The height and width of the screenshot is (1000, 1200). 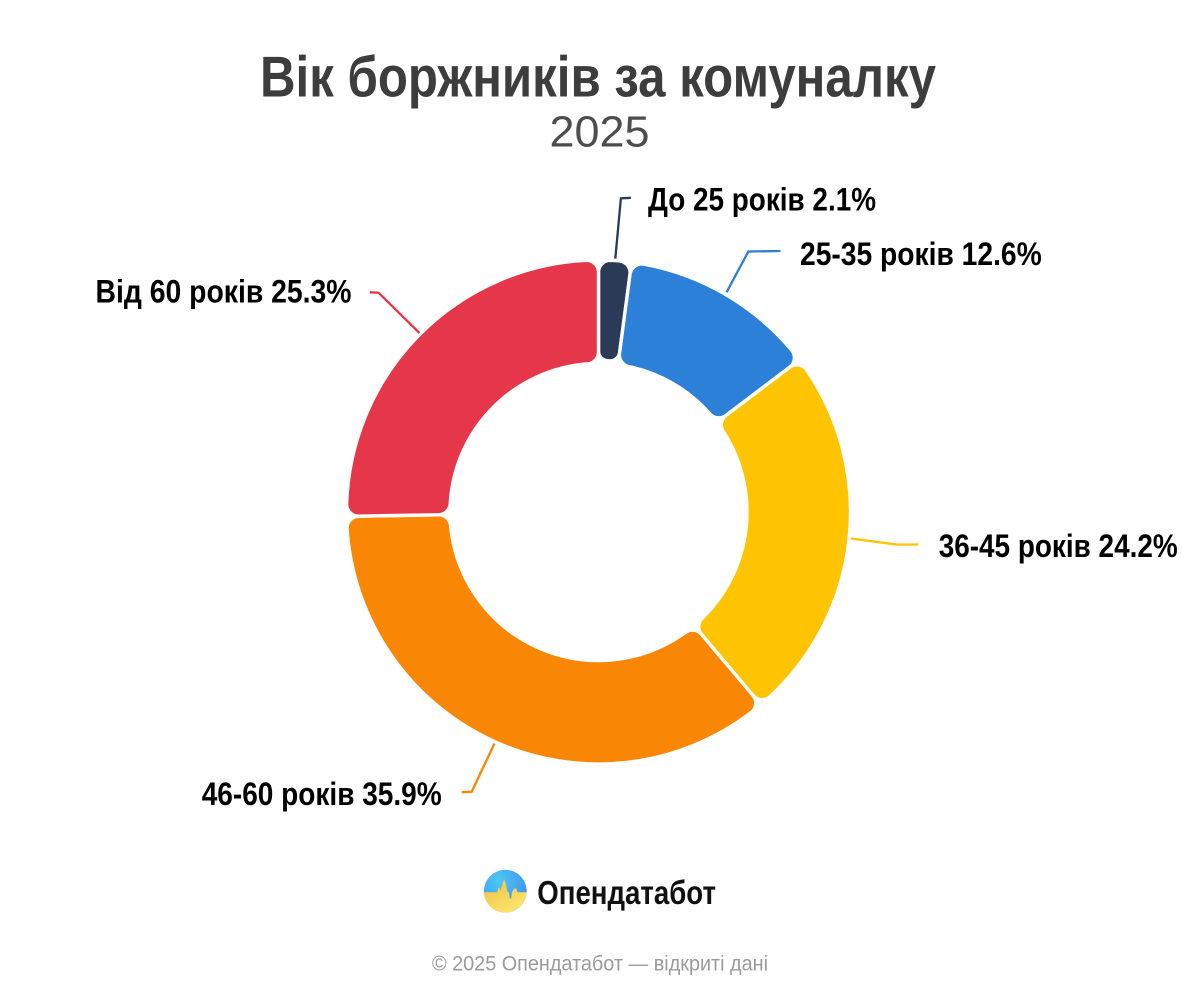 What do you see at coordinates (322, 794) in the screenshot?
I see `svg-text: 46-60 років 35.9%` at bounding box center [322, 794].